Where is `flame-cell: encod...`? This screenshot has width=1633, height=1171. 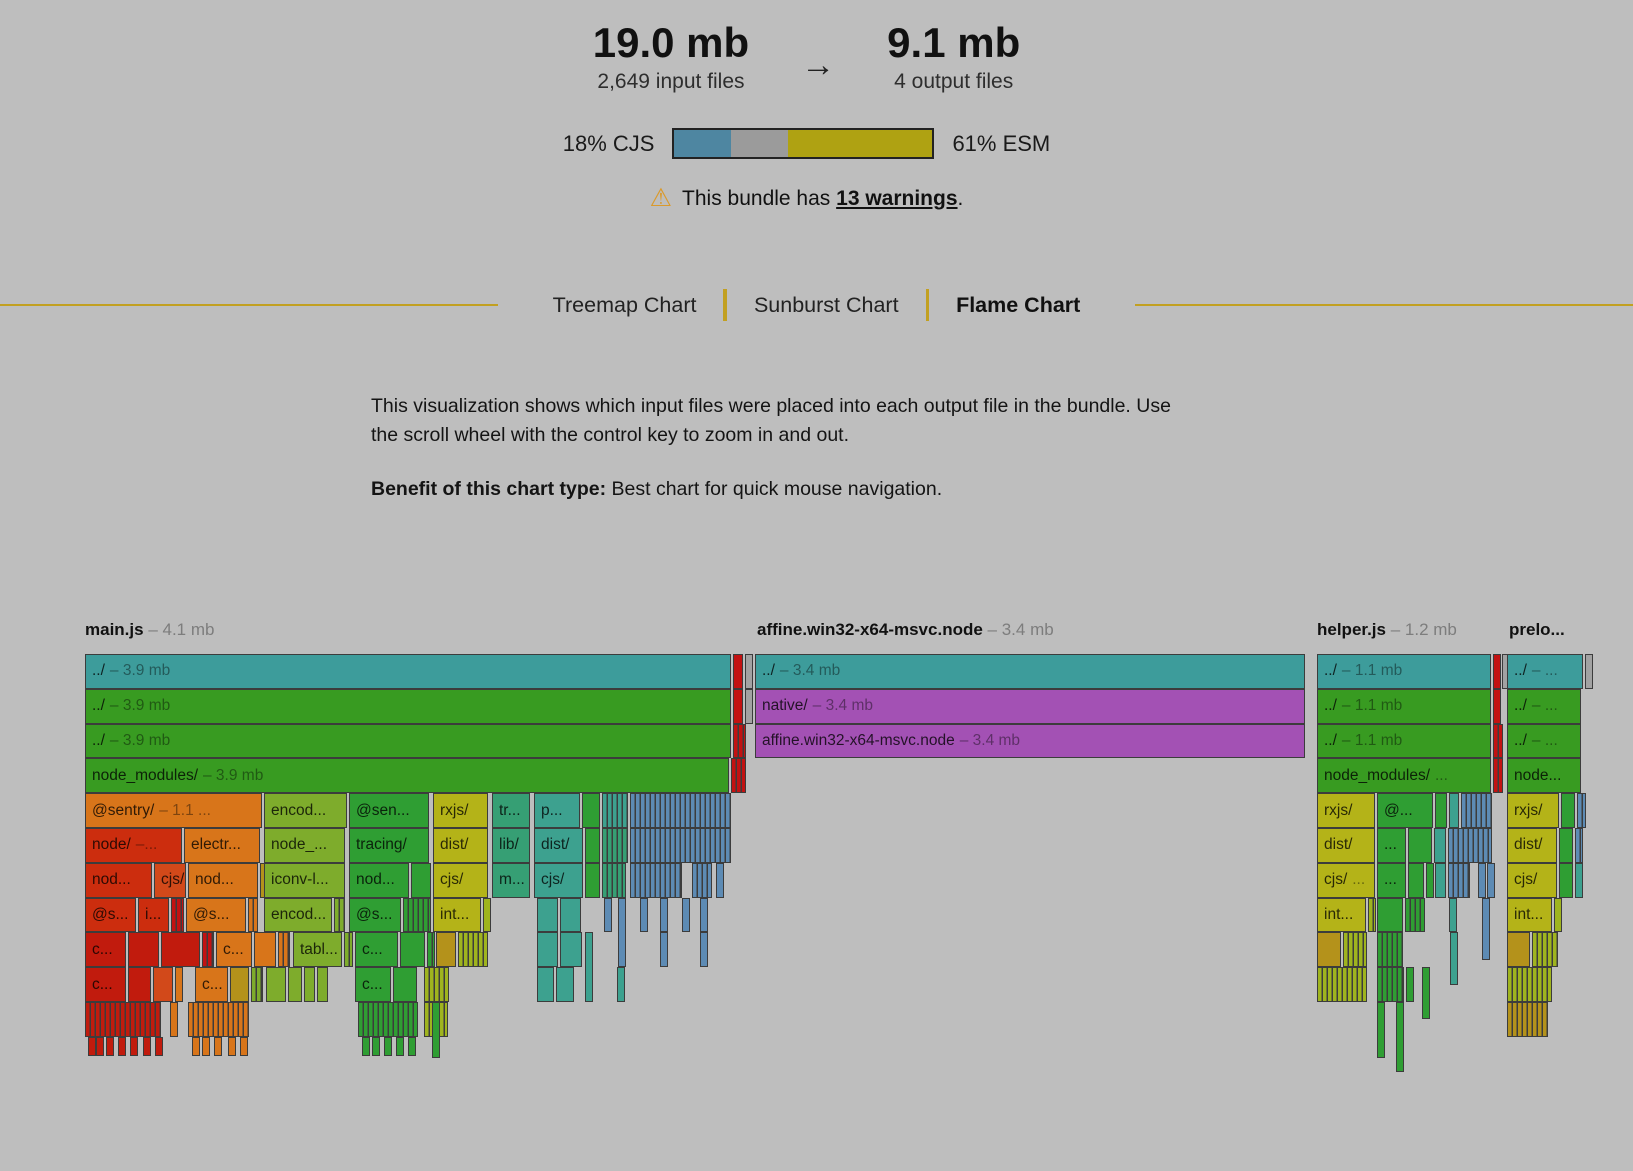
flame-cell: encod... is located at coordinates (305, 810).